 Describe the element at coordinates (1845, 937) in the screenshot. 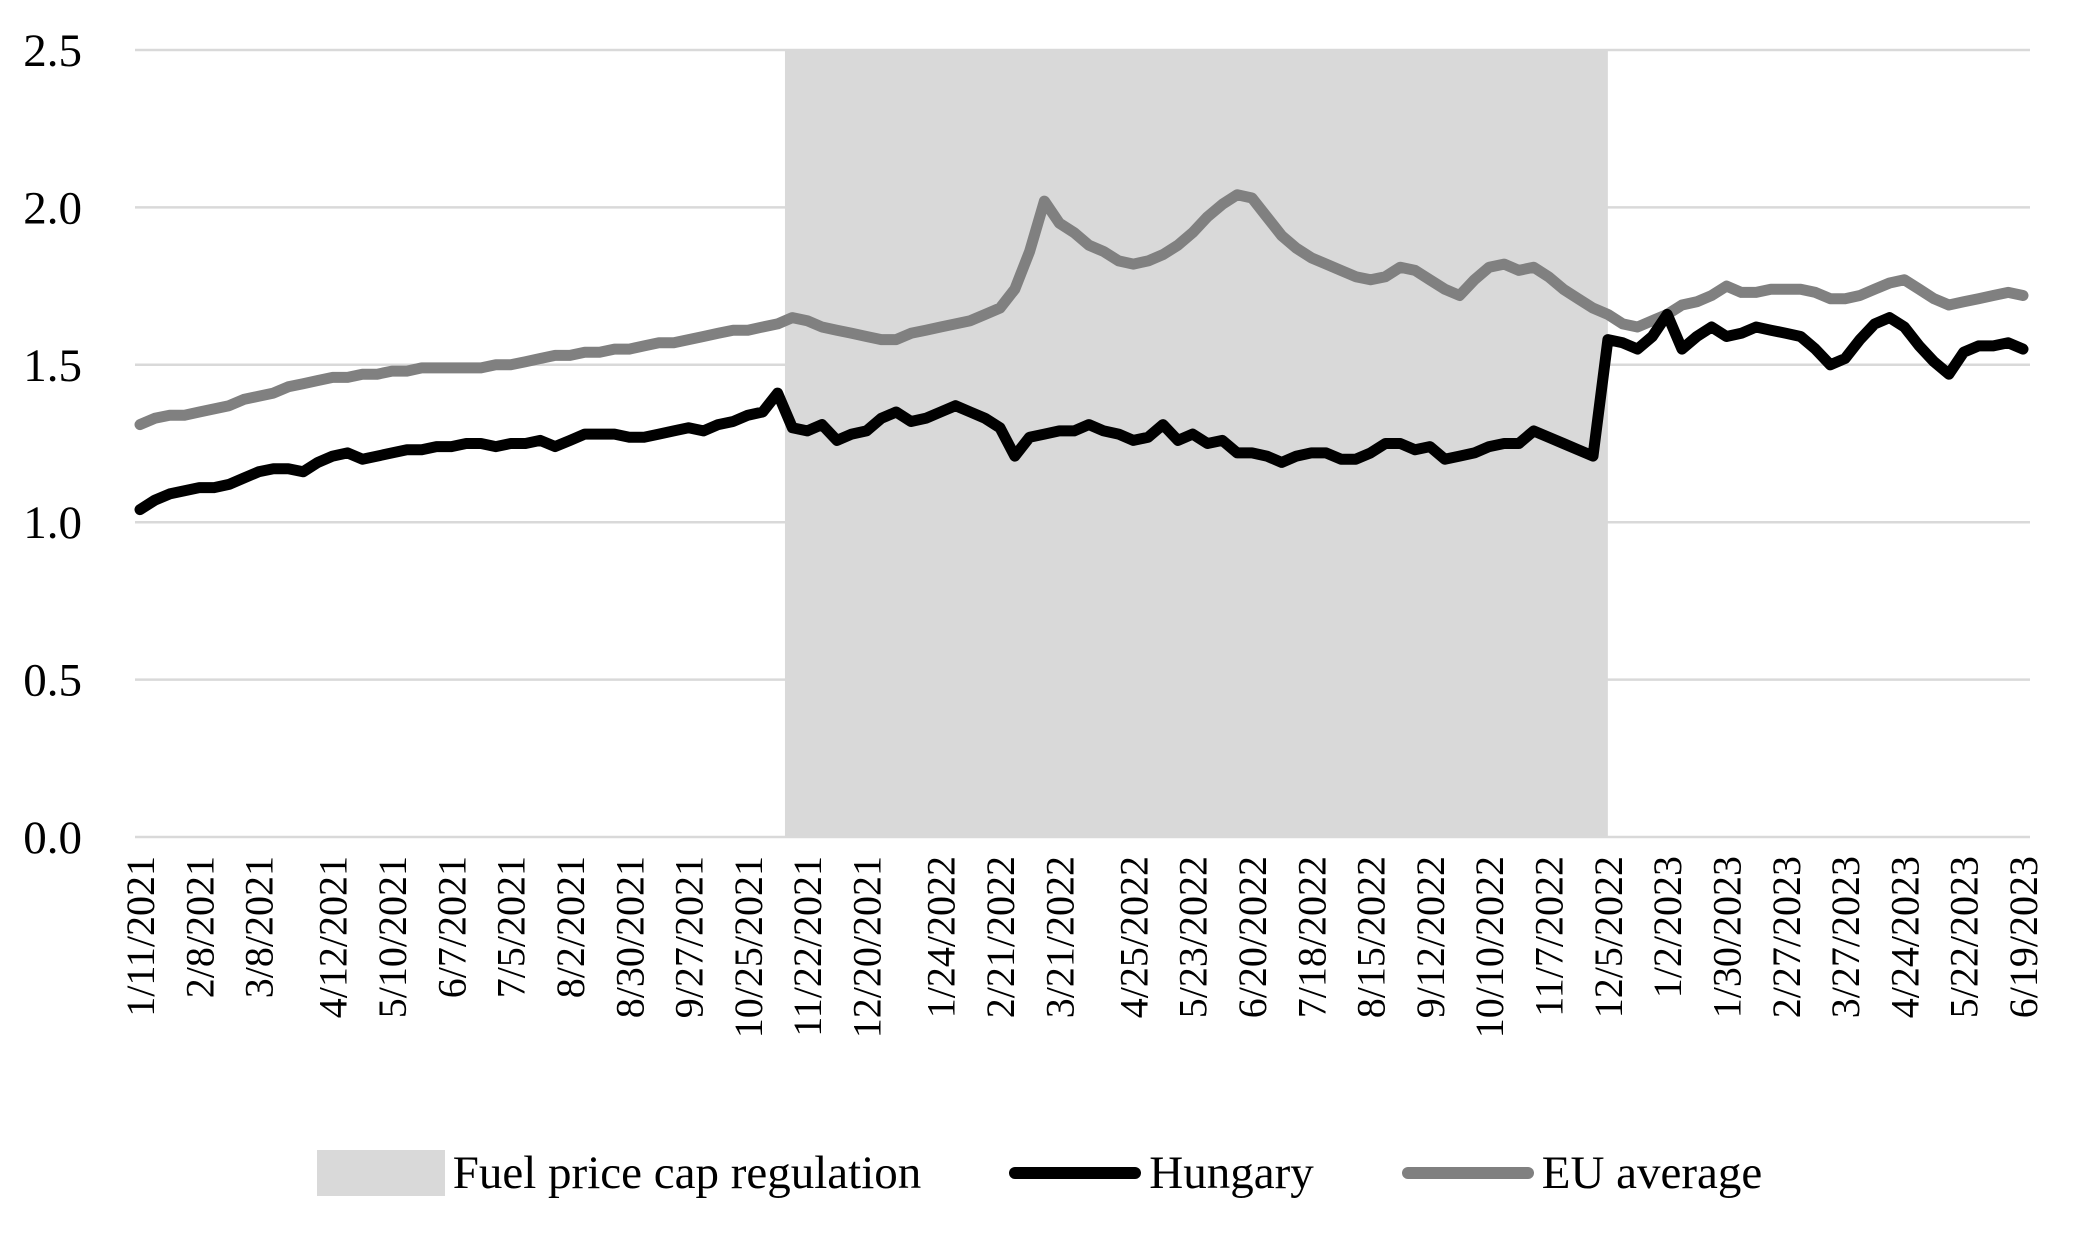

I see `x-tick-label-3/27/2023: 3/27/2023` at that location.